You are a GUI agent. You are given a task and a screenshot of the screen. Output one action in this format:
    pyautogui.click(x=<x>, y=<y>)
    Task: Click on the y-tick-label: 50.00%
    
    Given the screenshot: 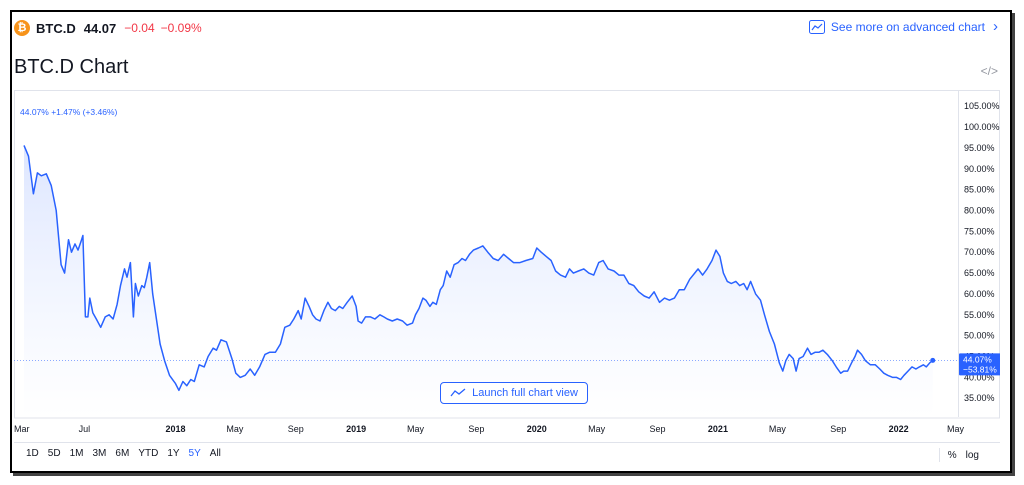 What is the action you would take?
    pyautogui.click(x=979, y=336)
    